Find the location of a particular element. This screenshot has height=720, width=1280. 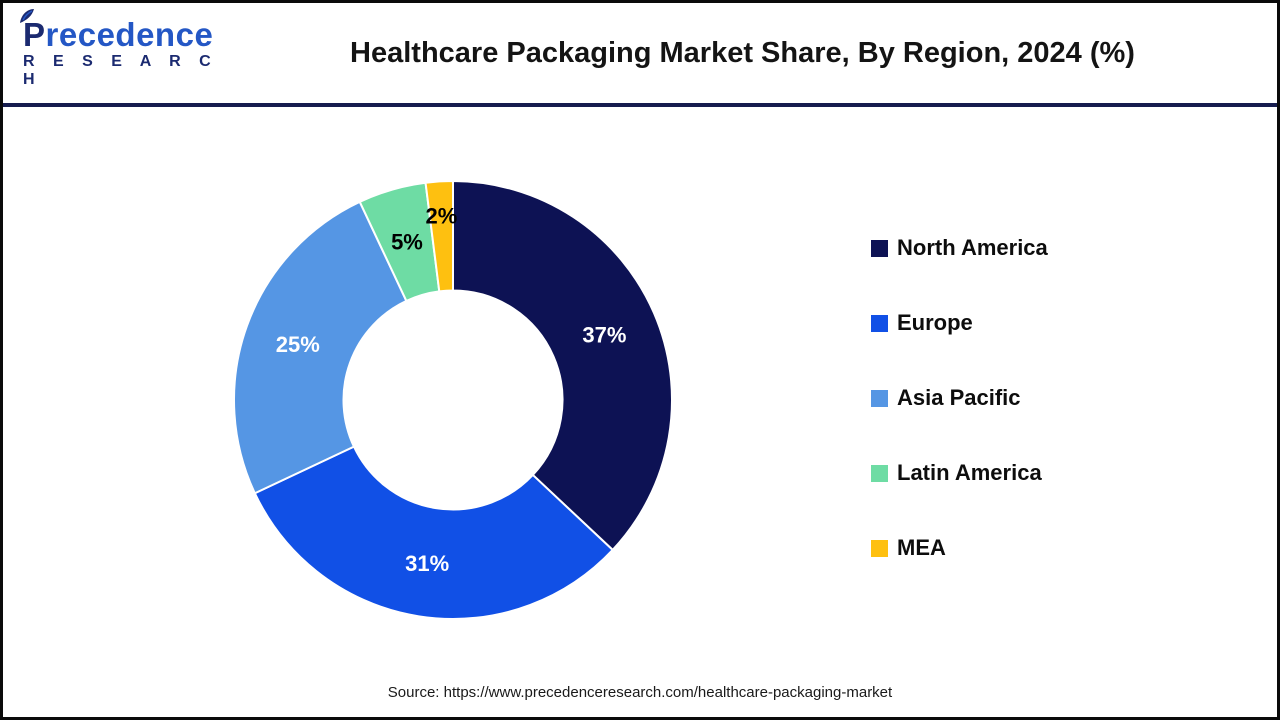

chart-slice-mea is located at coordinates (439, 236).